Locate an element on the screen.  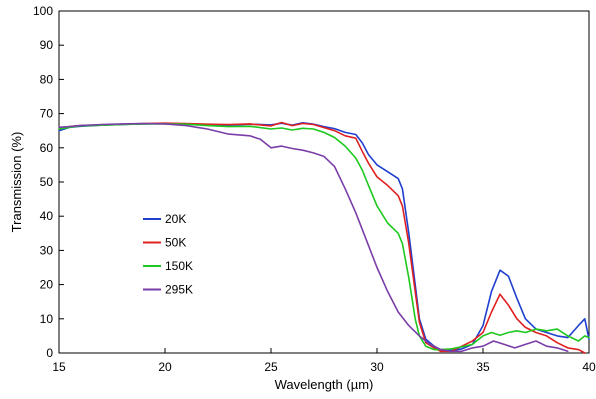
x-tick-label: 15 is located at coordinates (59, 367).